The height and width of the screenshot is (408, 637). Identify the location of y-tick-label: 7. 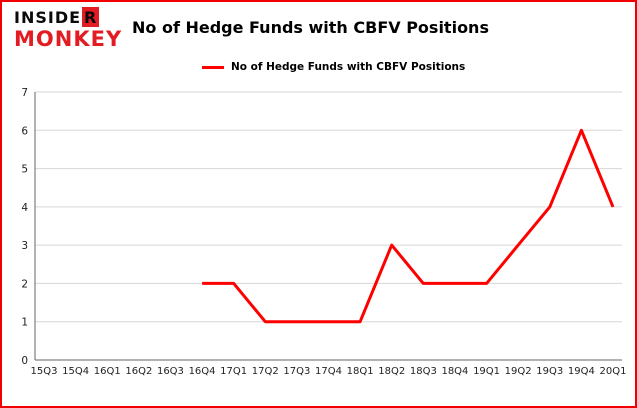
(24, 93).